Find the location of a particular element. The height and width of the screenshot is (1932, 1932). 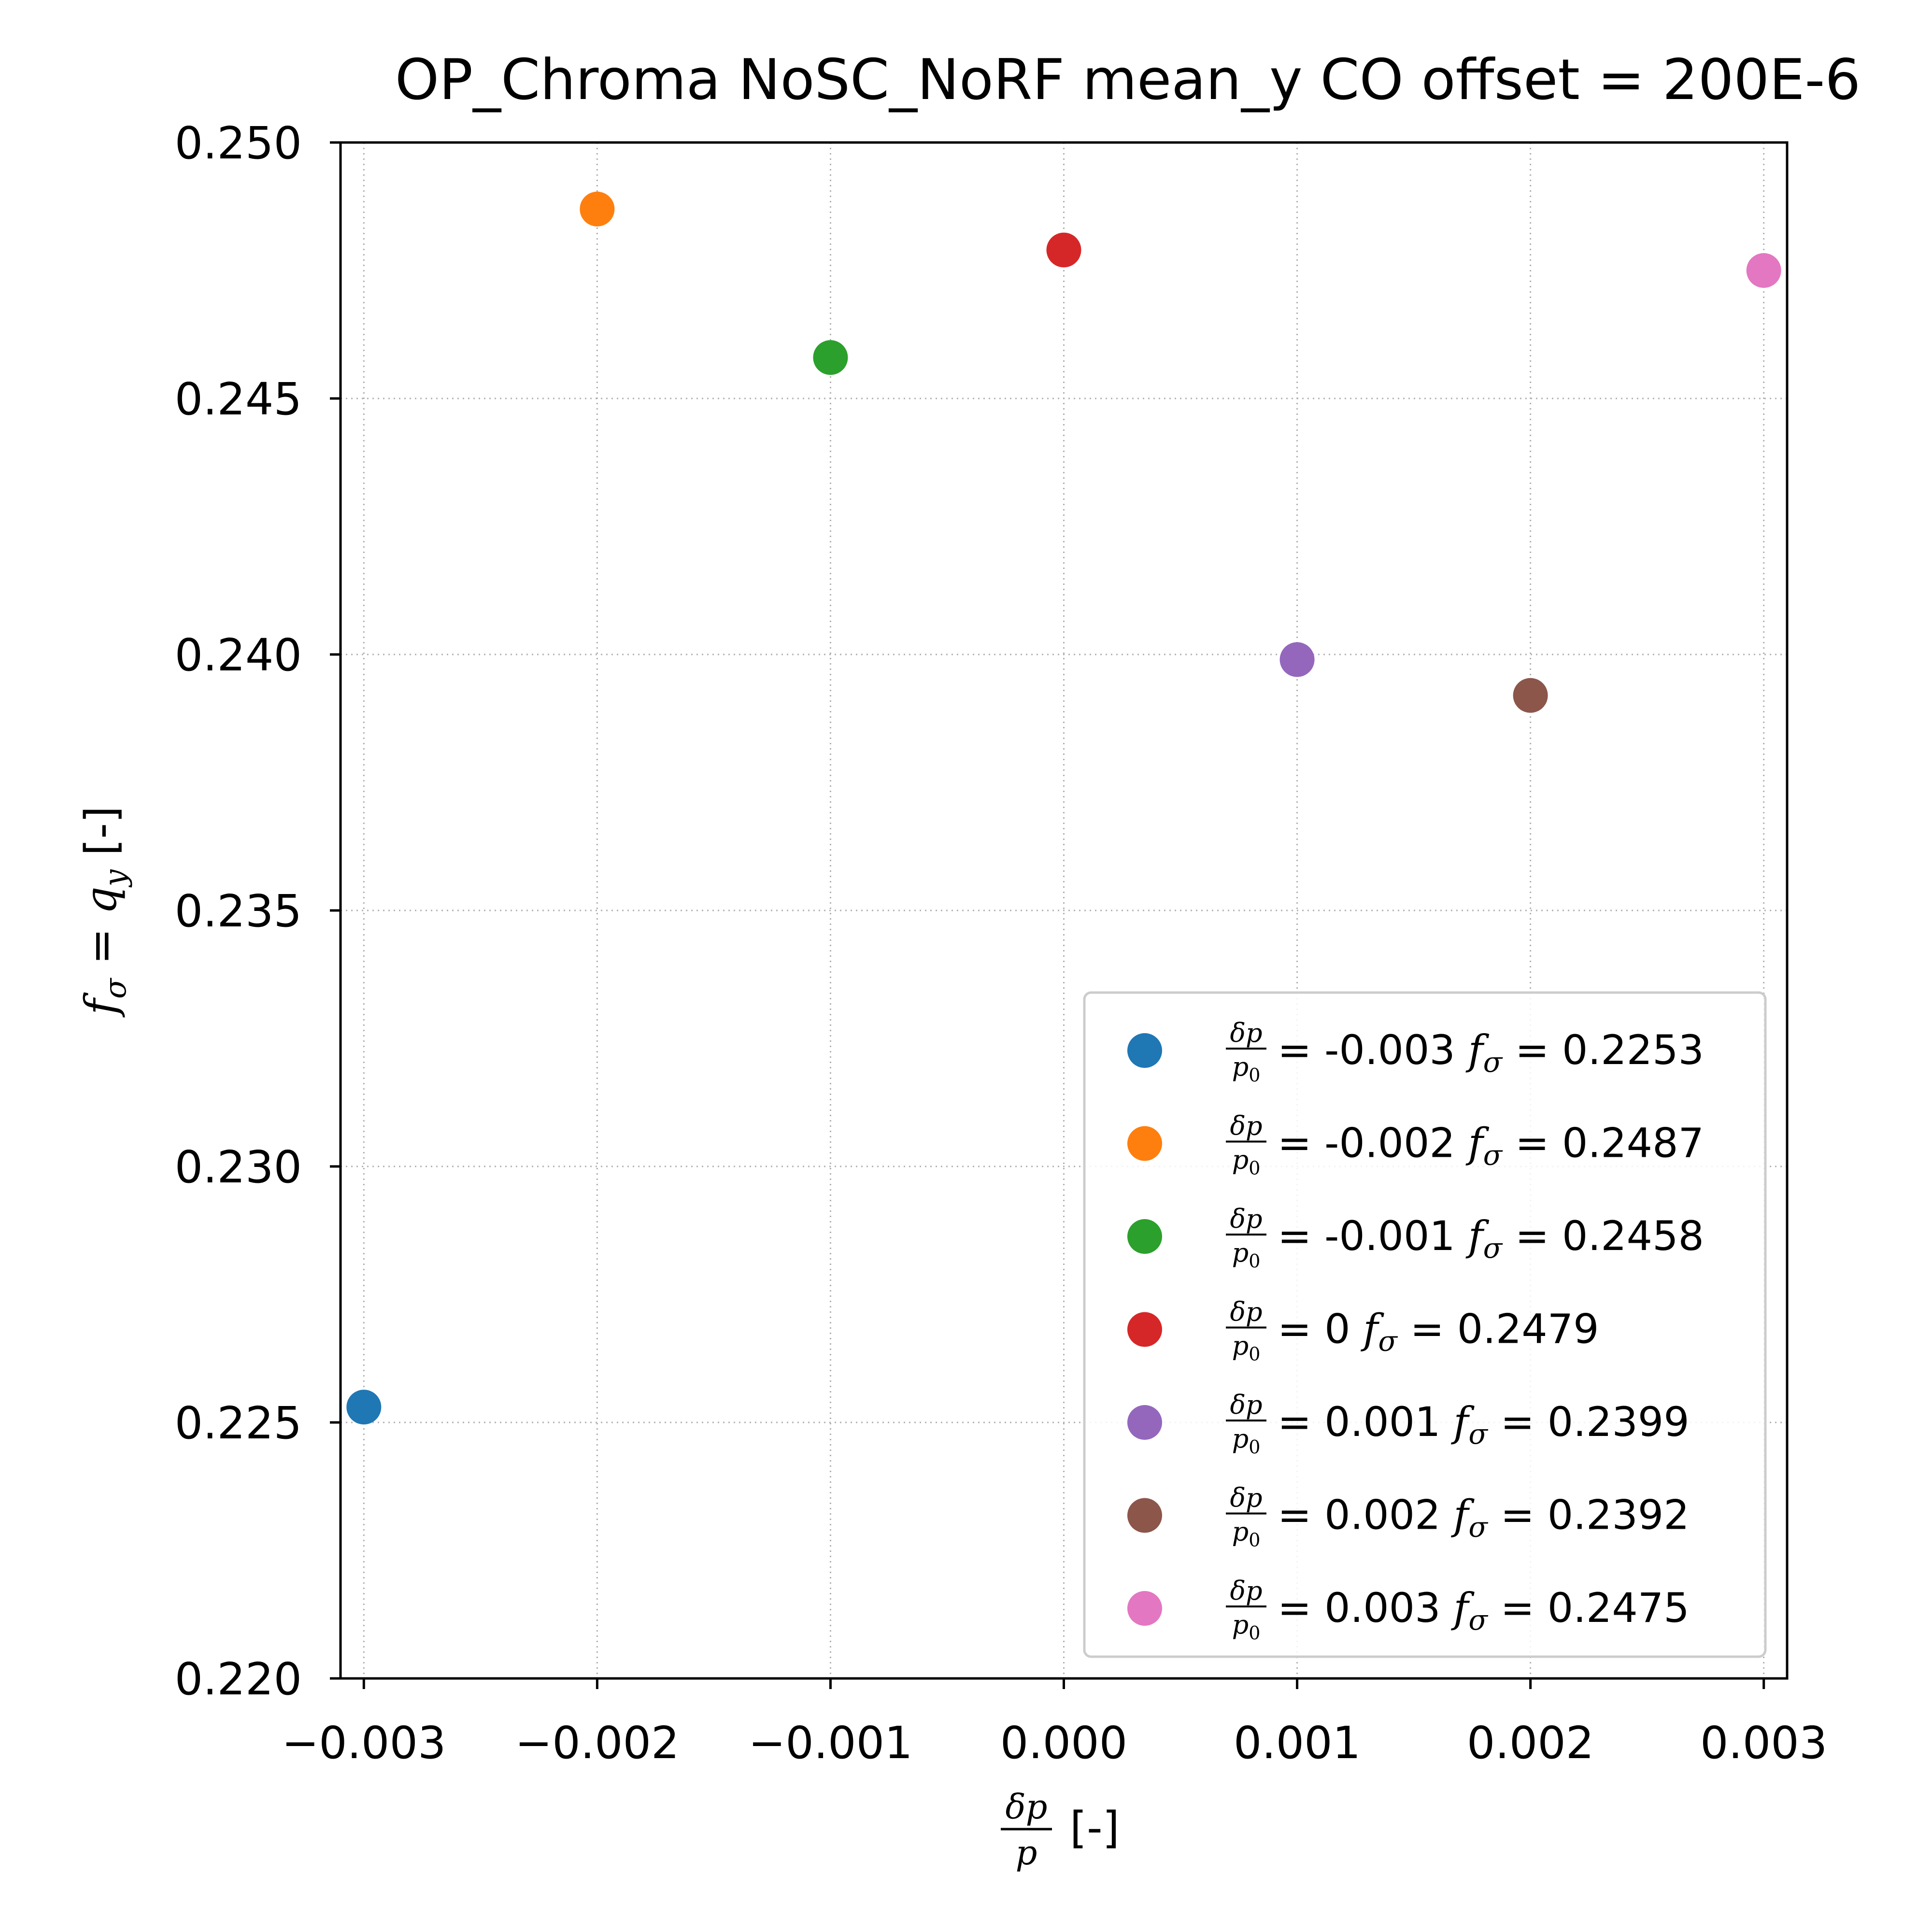

y-tick-label: 0.245 is located at coordinates (238, 399).